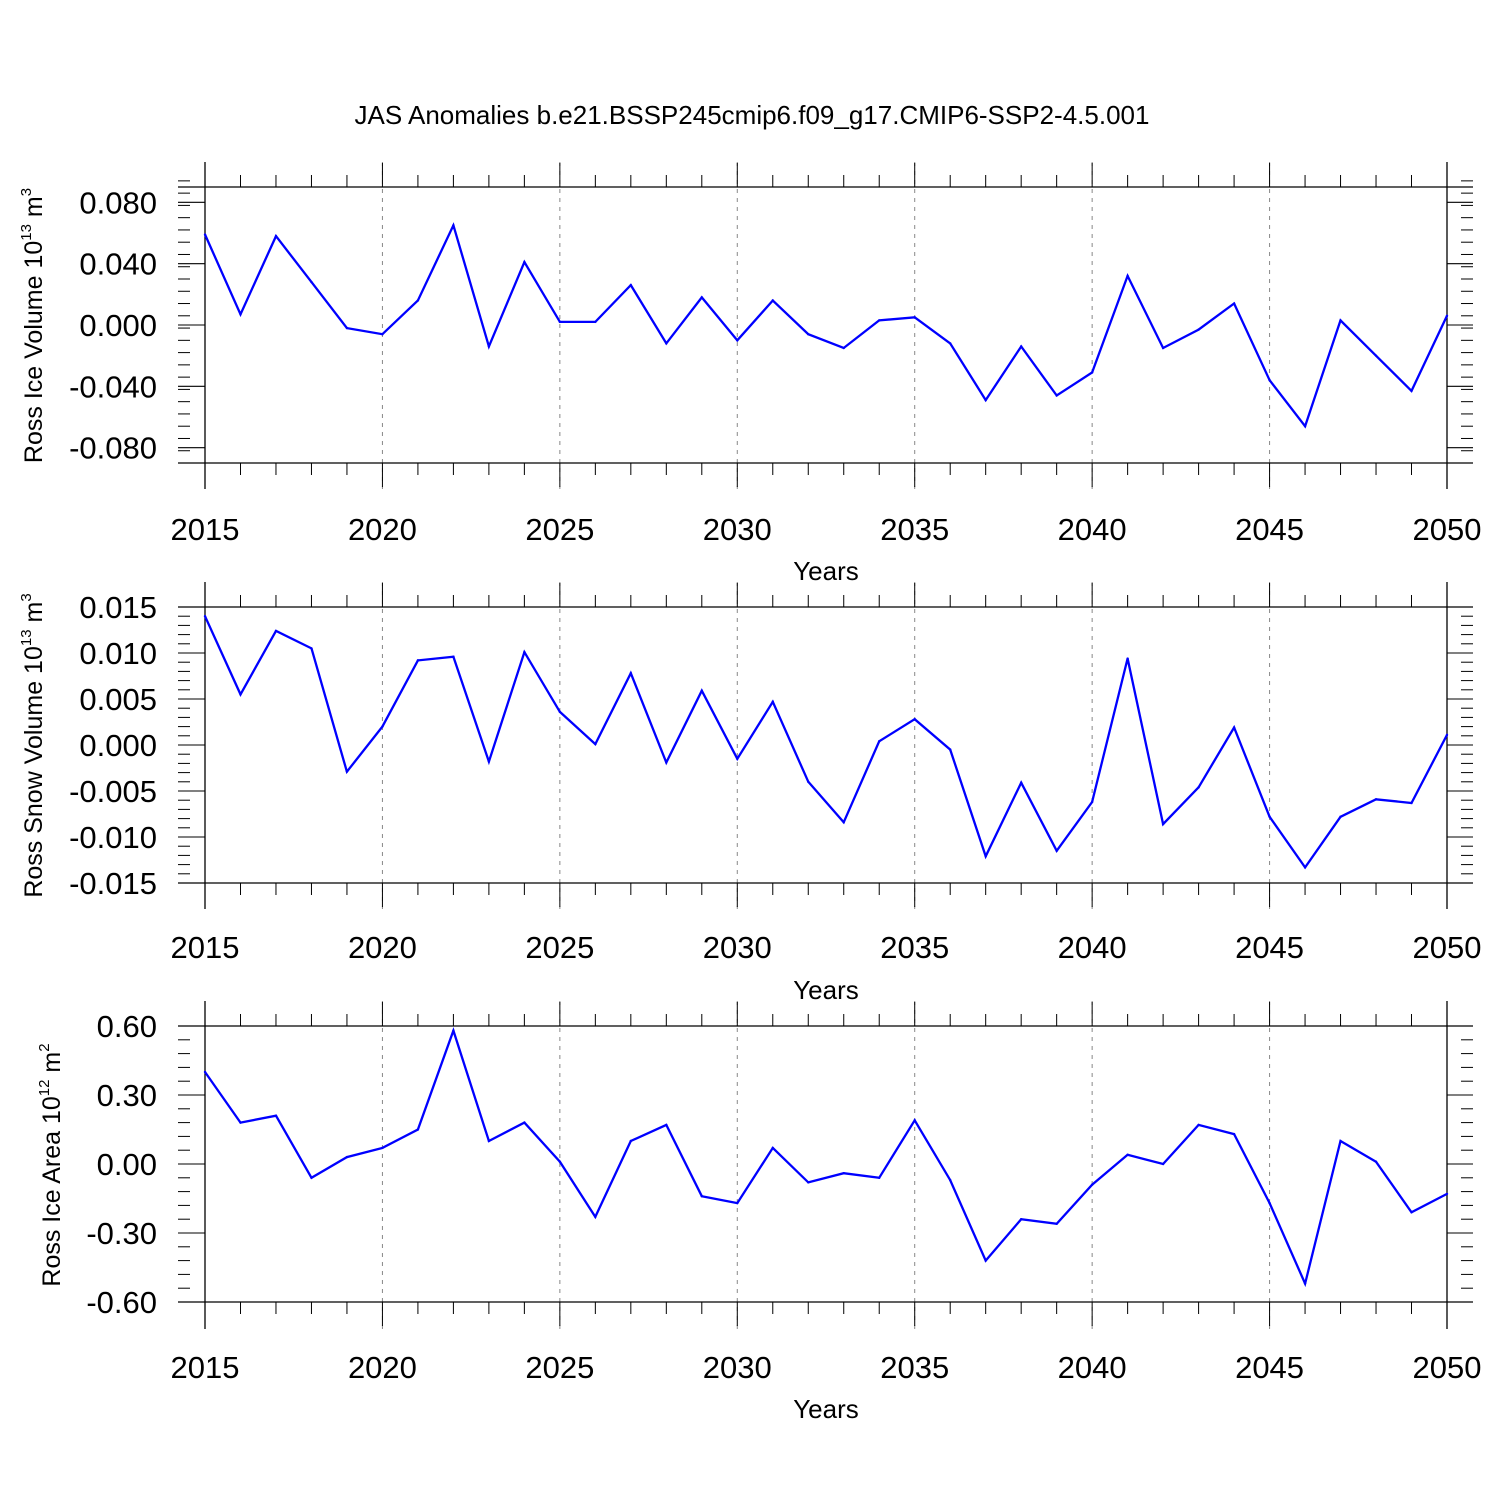  What do you see at coordinates (33, 745) in the screenshot?
I see `y-axis-label: Ross Snow Volume 1013 m3` at bounding box center [33, 745].